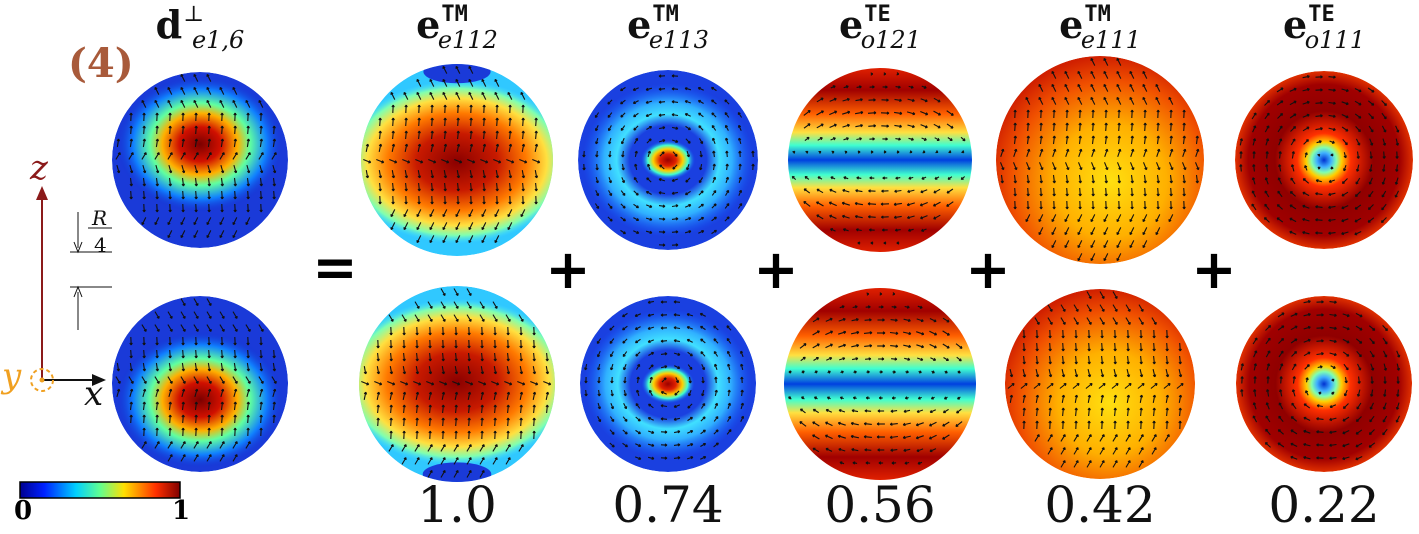 Image resolution: width=1419 pixels, height=534 pixels. I want to click on field-disk-e113-top, so click(668, 160).